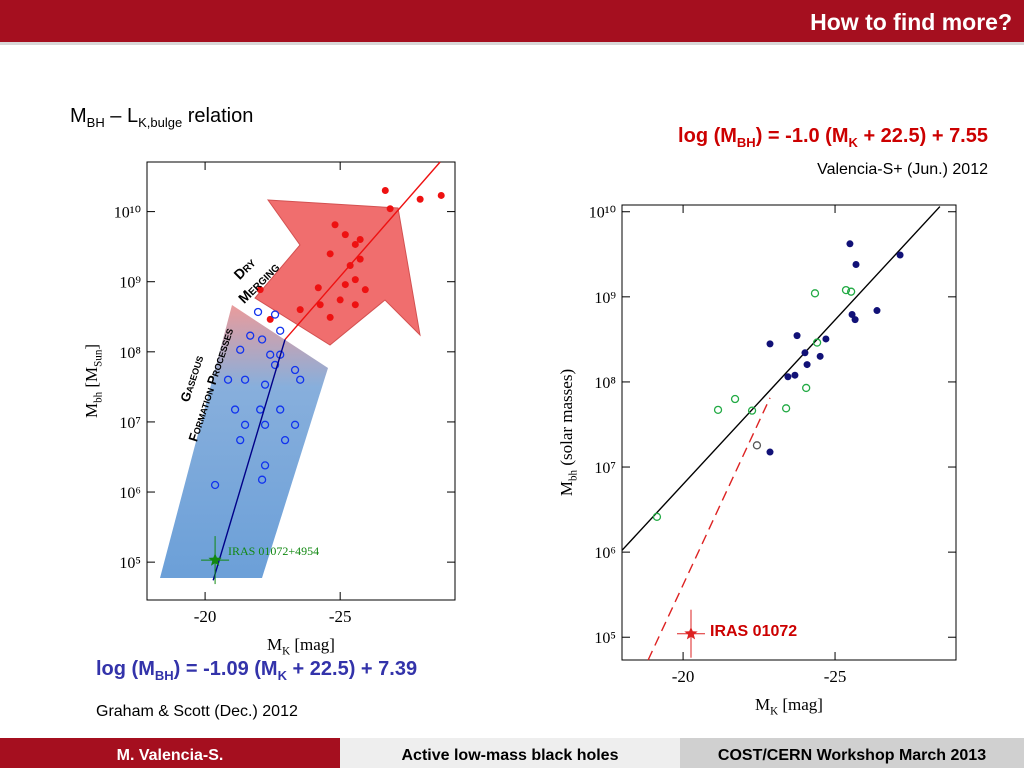 The height and width of the screenshot is (768, 1024). What do you see at coordinates (96, 122) in the screenshot?
I see `subscript: BH` at bounding box center [96, 122].